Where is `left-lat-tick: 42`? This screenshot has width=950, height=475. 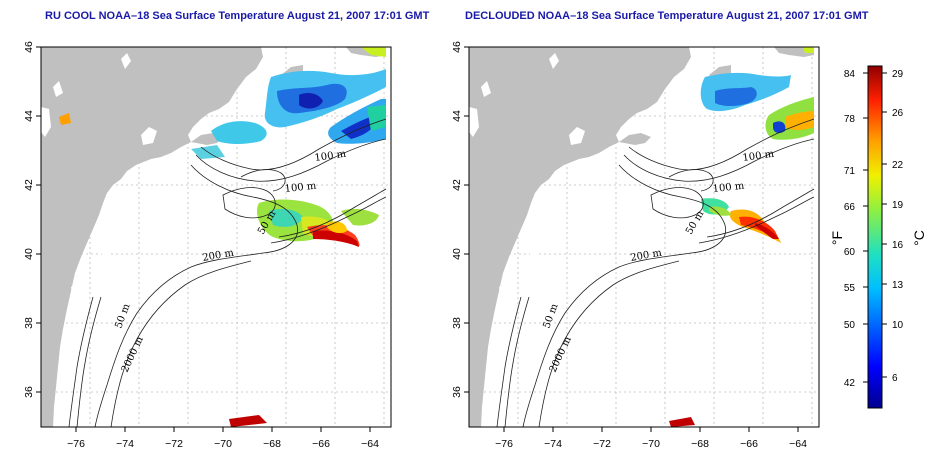
left-lat-tick: 42 is located at coordinates (29, 185).